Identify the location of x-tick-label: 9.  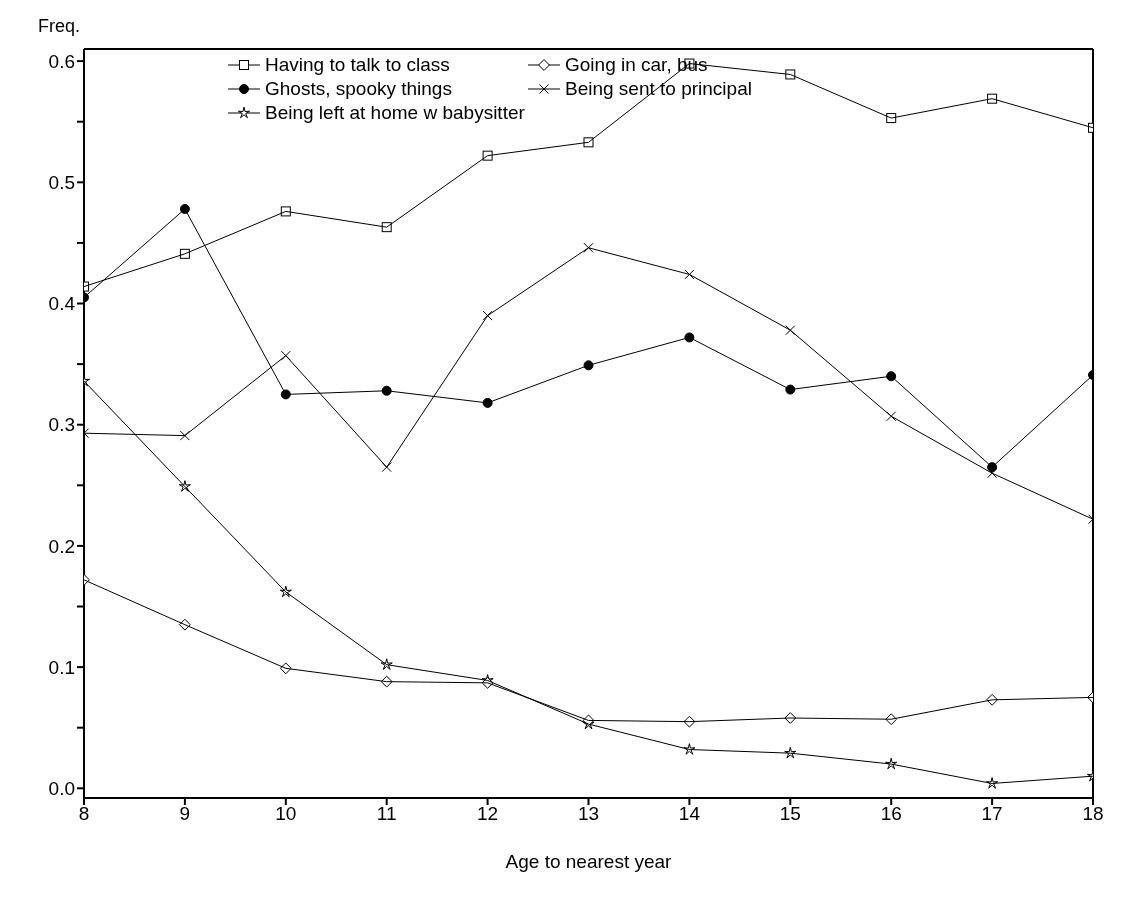
(185, 814).